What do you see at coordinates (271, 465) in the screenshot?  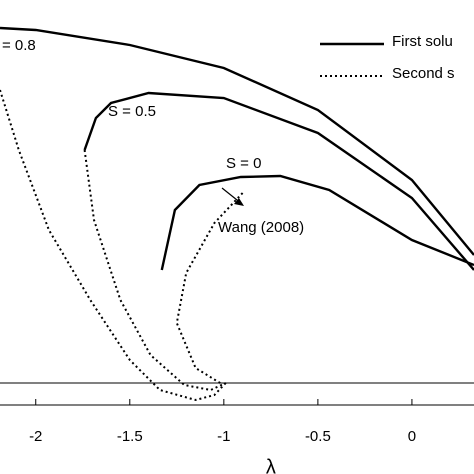 I see `x-axis-label: λ` at bounding box center [271, 465].